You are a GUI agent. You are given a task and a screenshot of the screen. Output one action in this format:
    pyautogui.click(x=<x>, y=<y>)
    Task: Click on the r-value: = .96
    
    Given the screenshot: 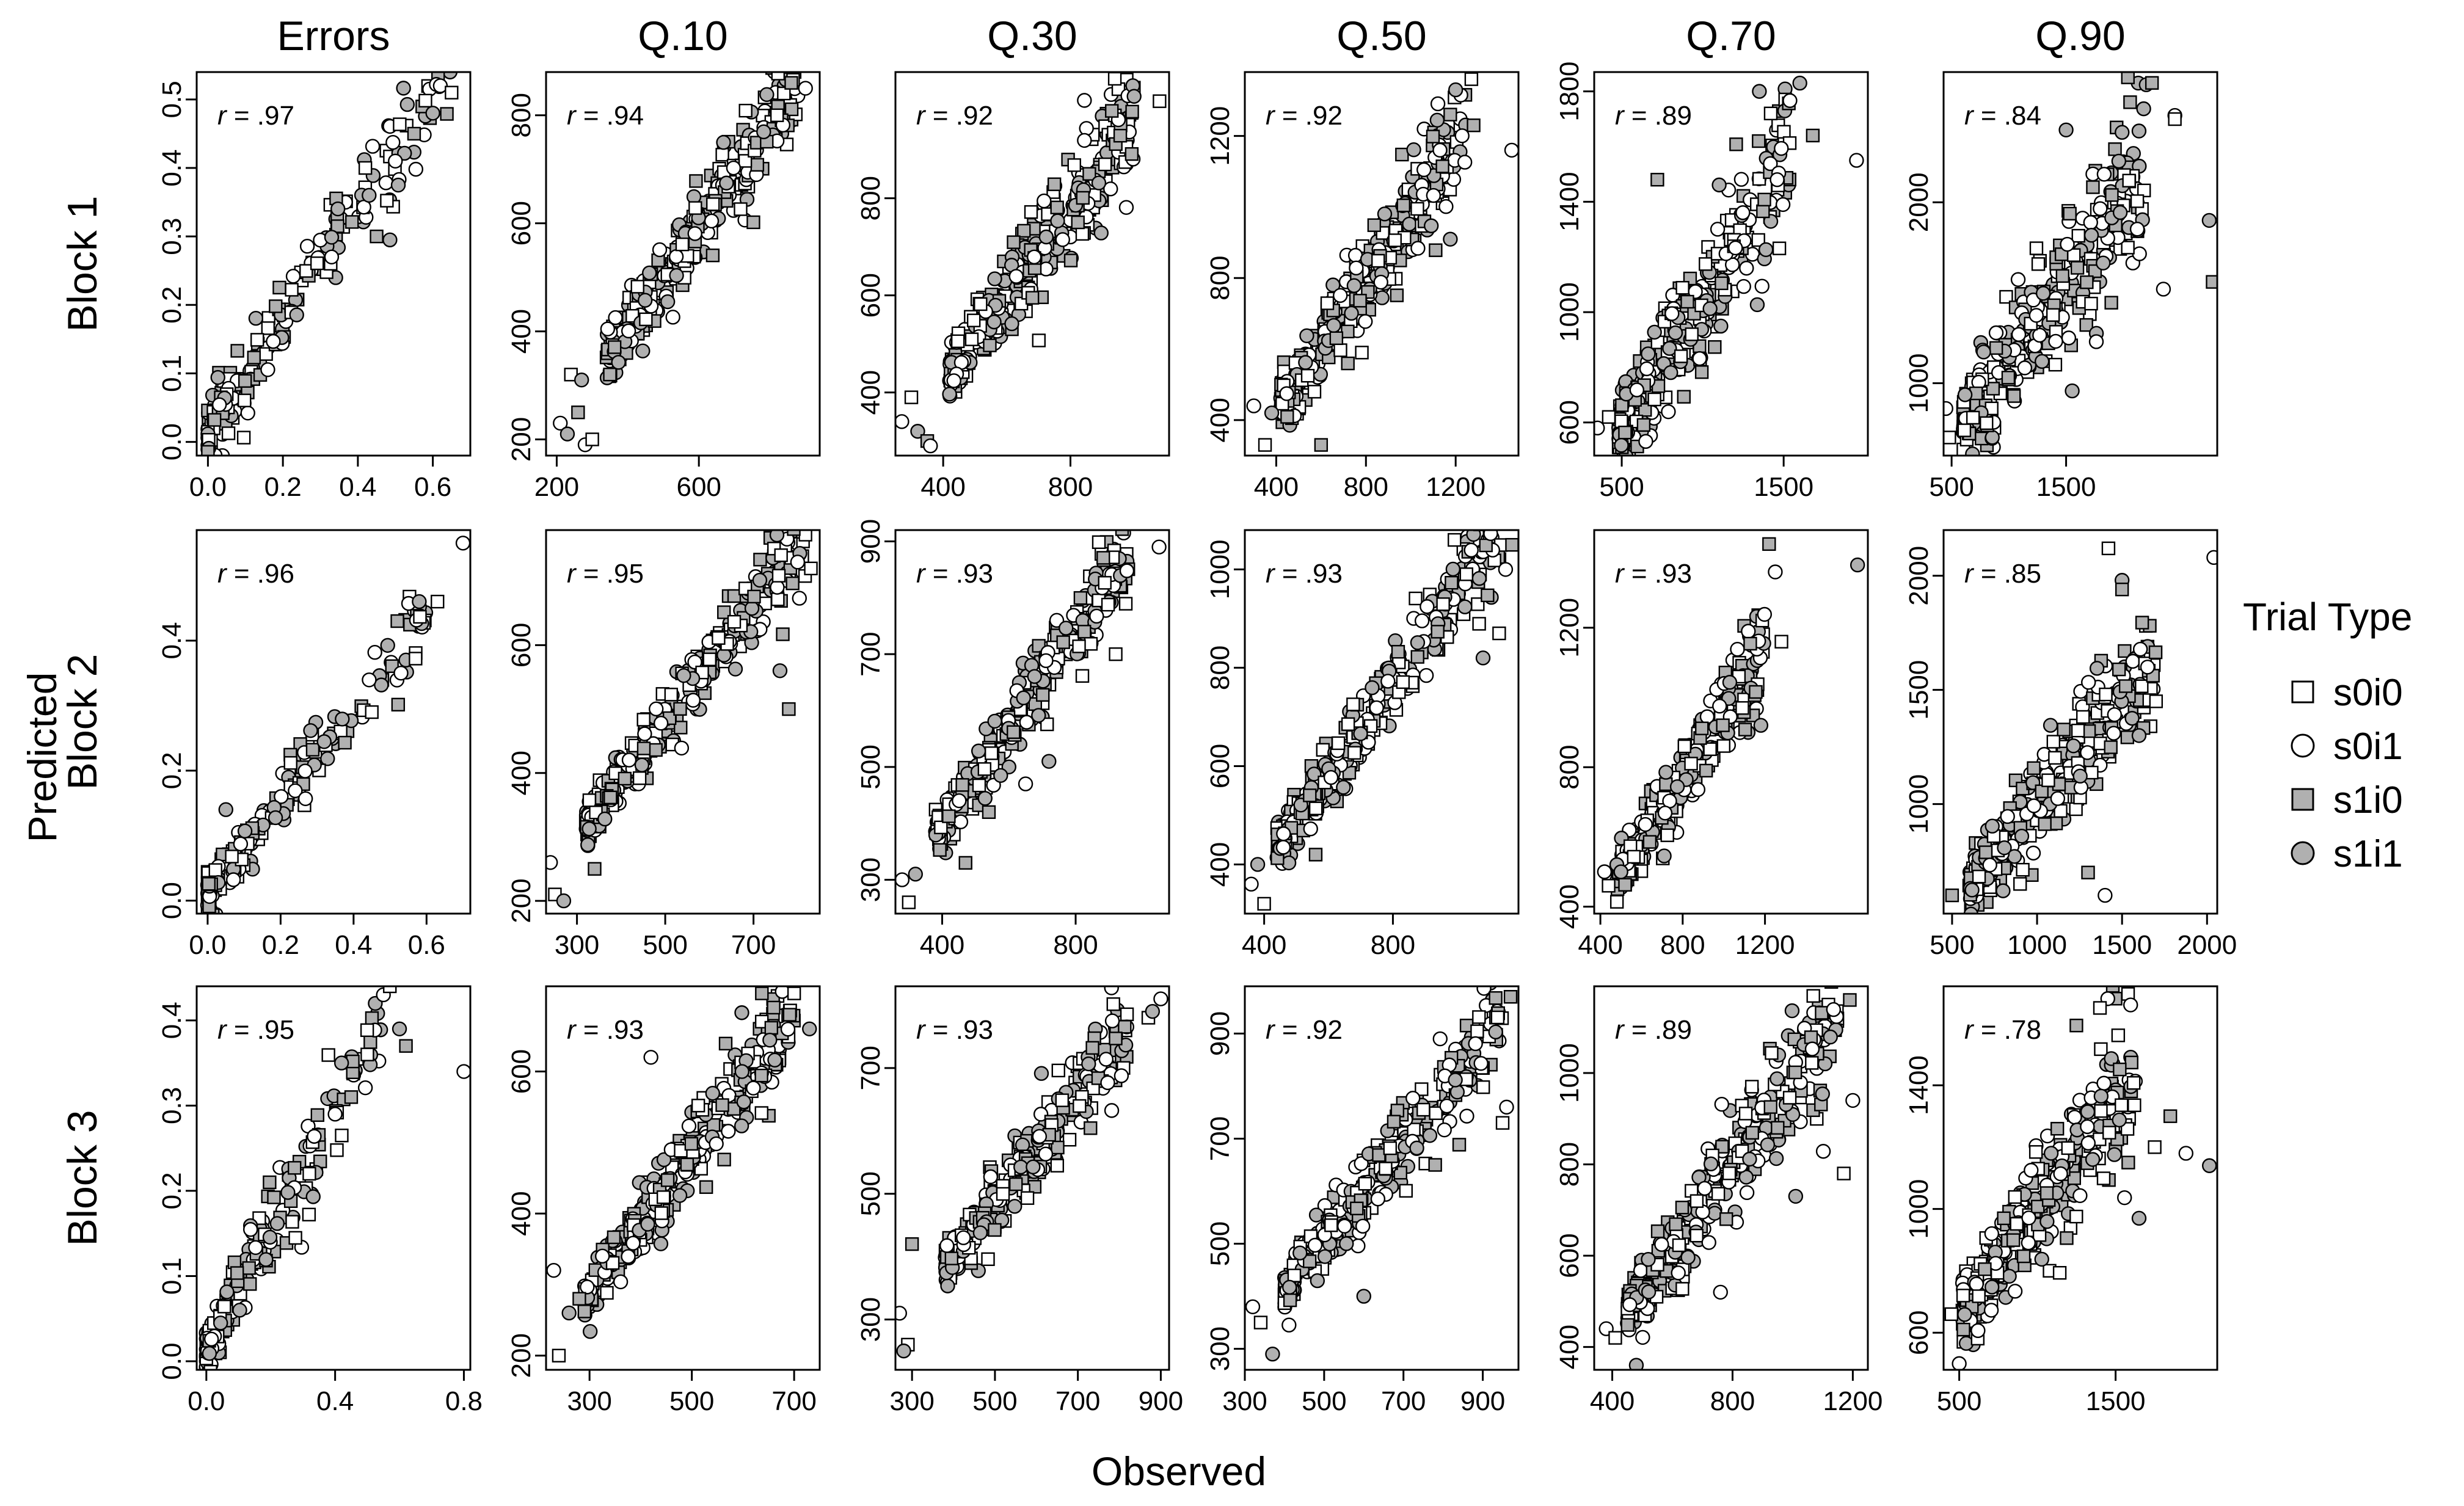 What is the action you would take?
    pyautogui.click(x=261, y=574)
    